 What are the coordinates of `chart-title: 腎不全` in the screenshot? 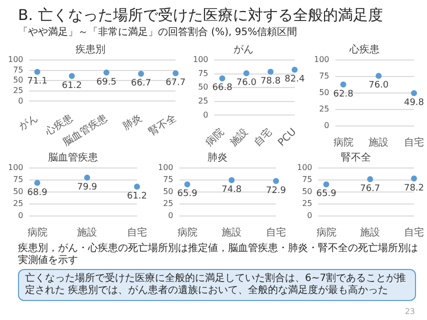 It's located at (356, 158).